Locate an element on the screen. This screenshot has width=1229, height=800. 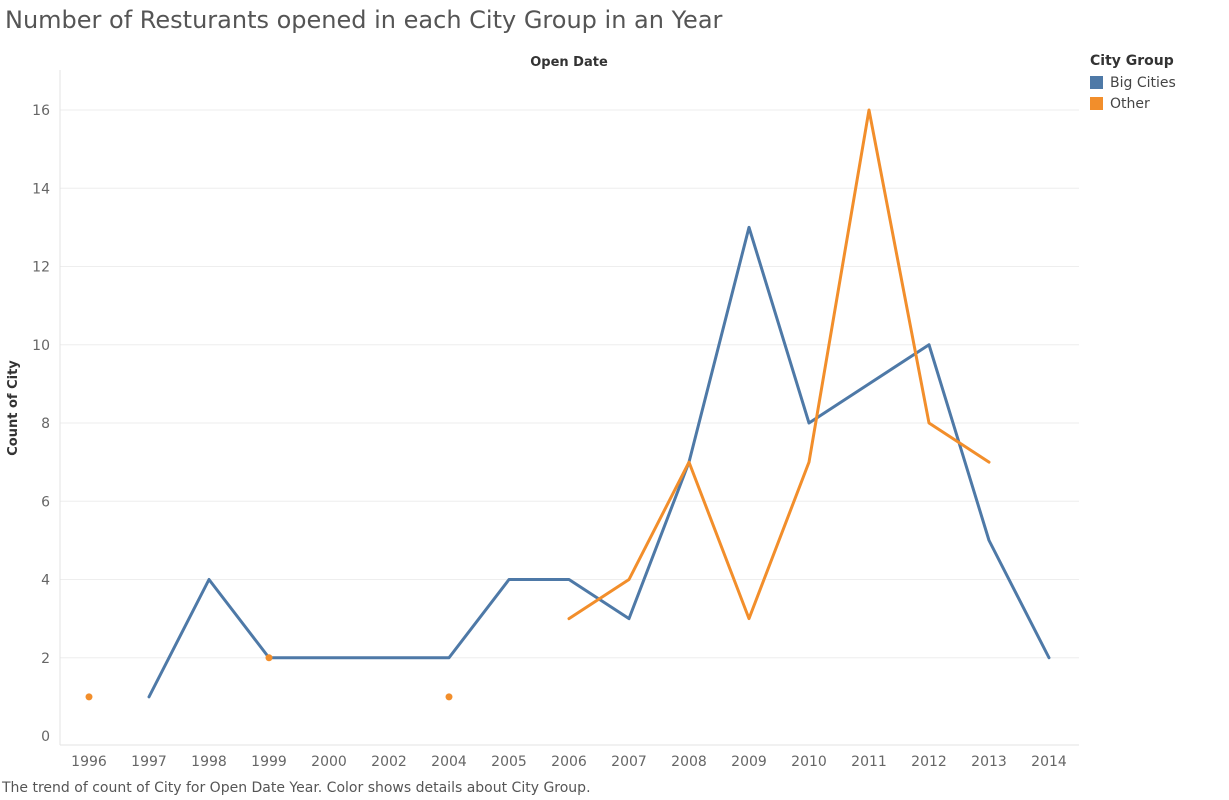
y-tick-label: 6 is located at coordinates (45, 502).